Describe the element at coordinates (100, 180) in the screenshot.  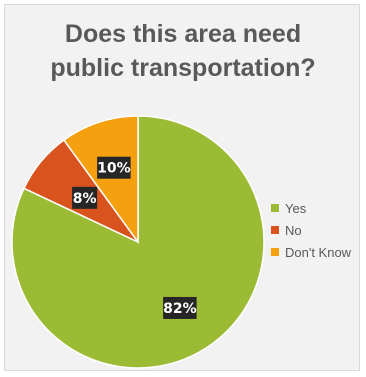
I see `slice-dont-know` at that location.